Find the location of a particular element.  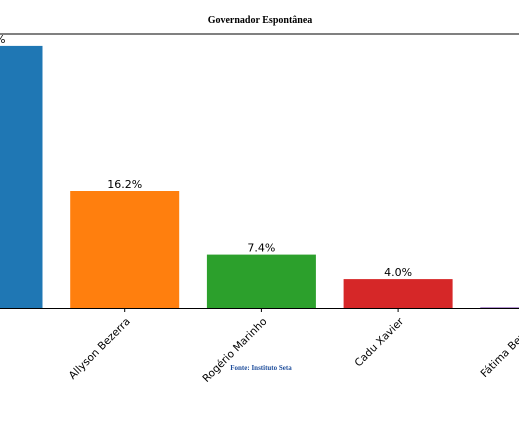

bar-value-label-1: 16.2% is located at coordinates (124, 184).